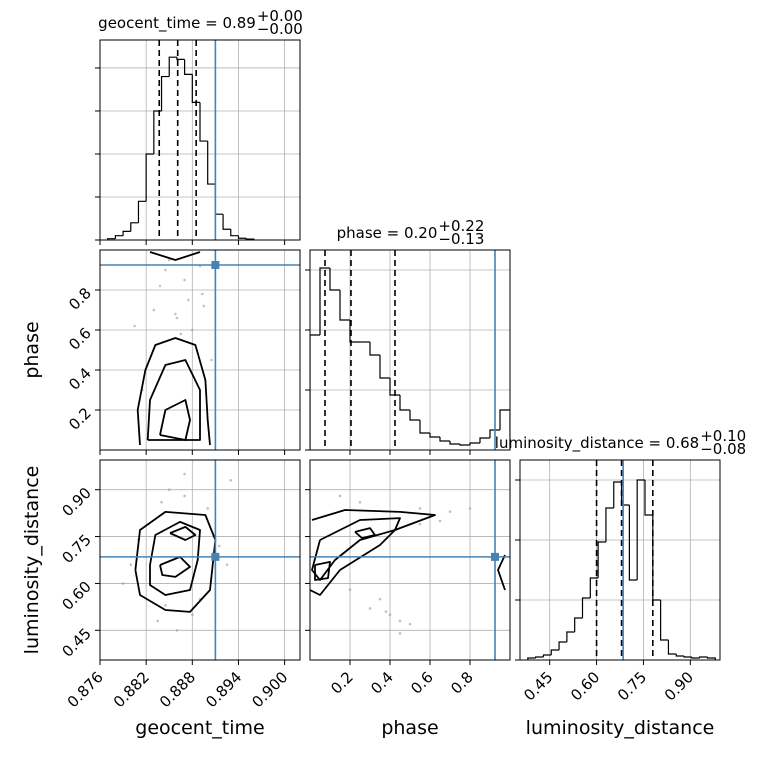  I want to click on x-tick-label: 0.60, so click(585, 686).